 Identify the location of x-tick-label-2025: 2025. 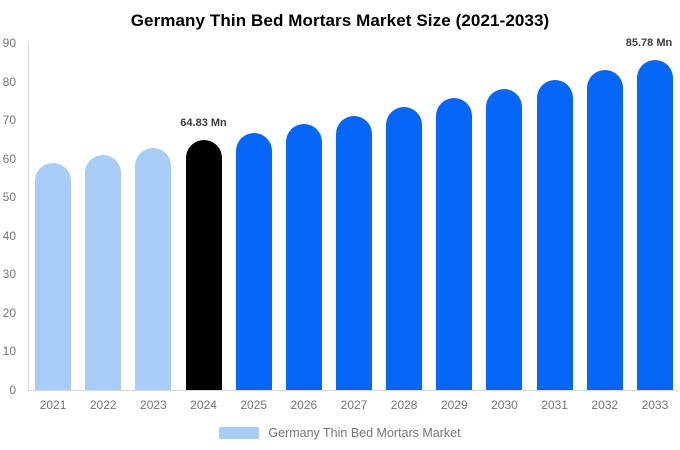
(254, 405).